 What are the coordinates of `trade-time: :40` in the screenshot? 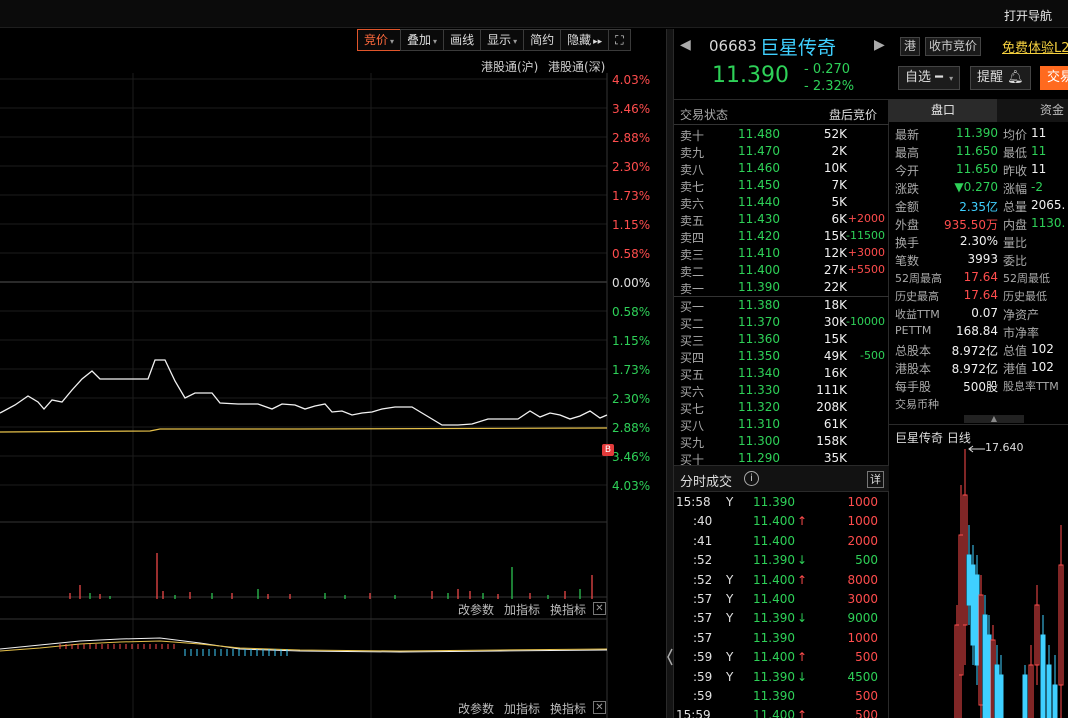 It's located at (703, 521).